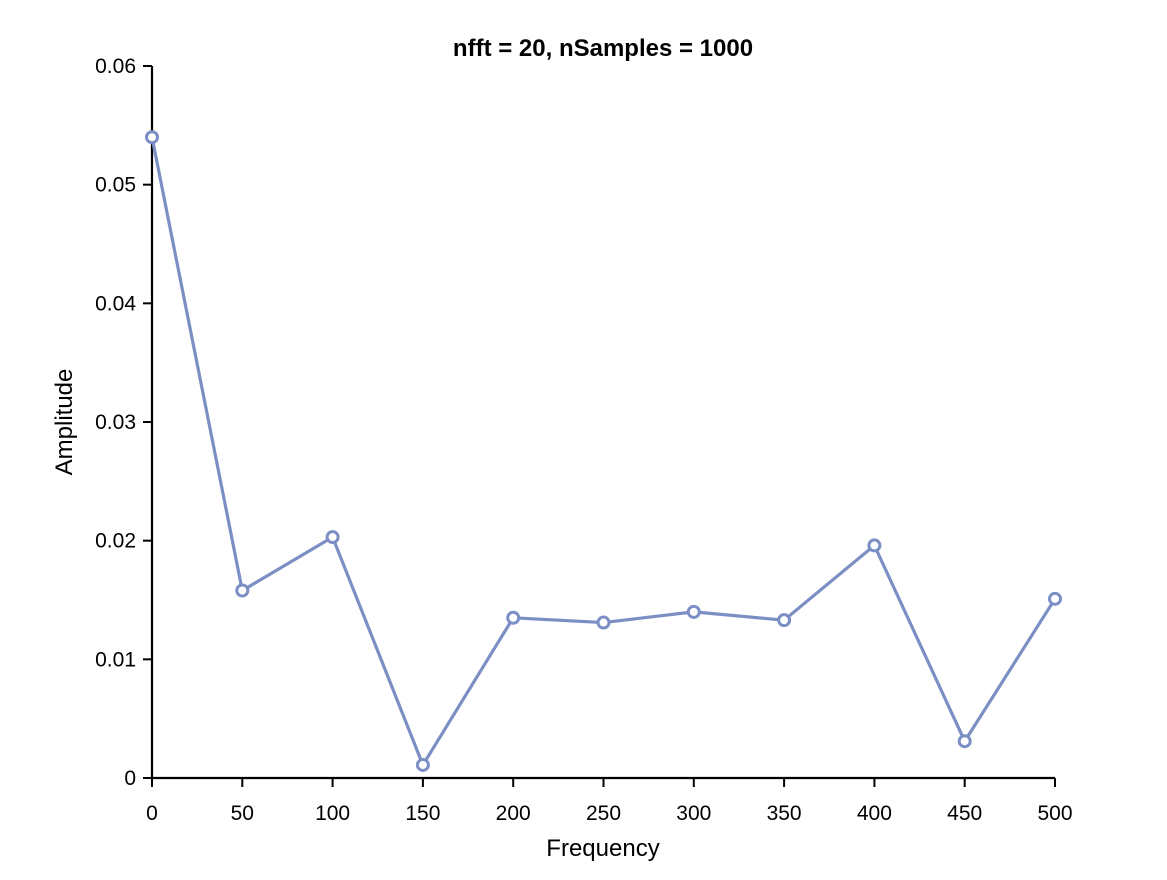 The image size is (1167, 880). What do you see at coordinates (602, 848) in the screenshot?
I see `x-axis-label: Frequency` at bounding box center [602, 848].